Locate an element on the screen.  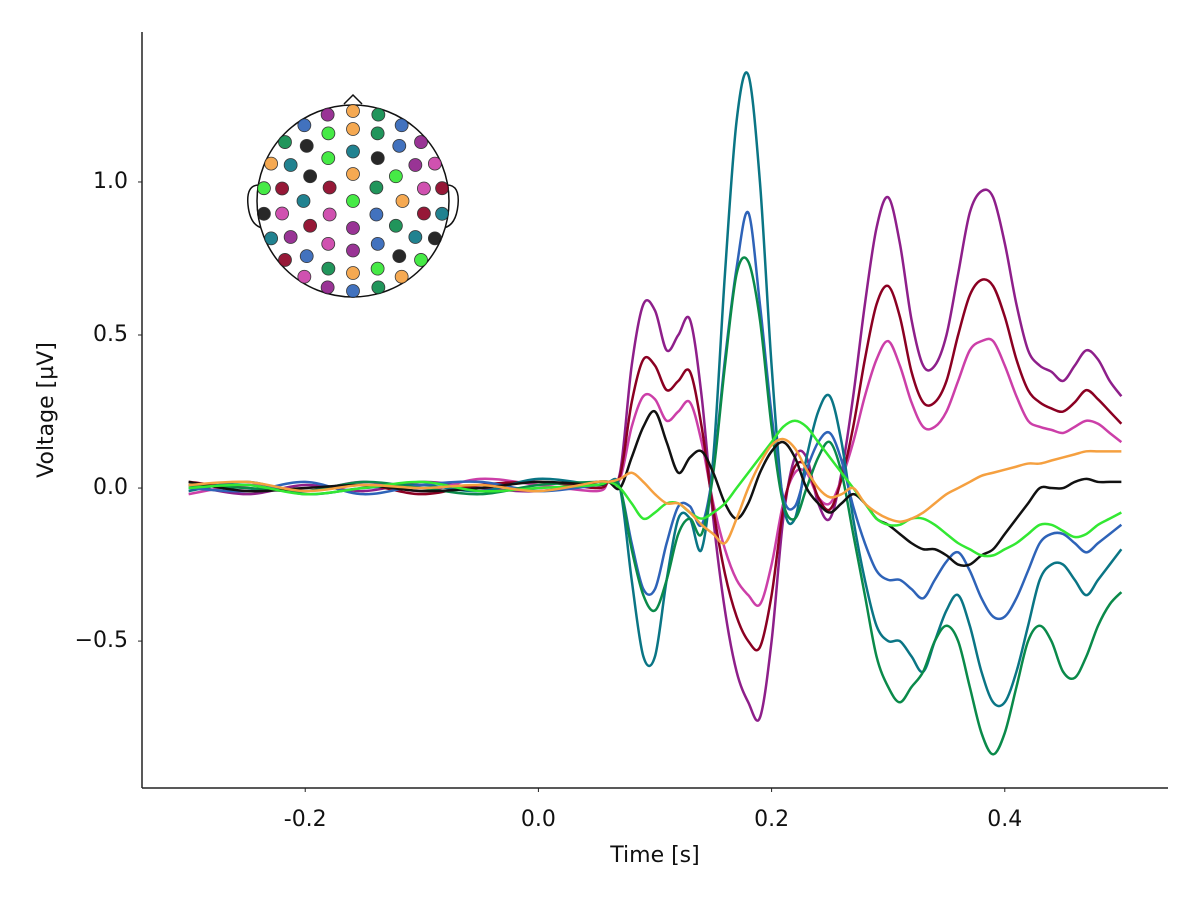
y-axis-title: Voltage [µV] is located at coordinates (46, 410).